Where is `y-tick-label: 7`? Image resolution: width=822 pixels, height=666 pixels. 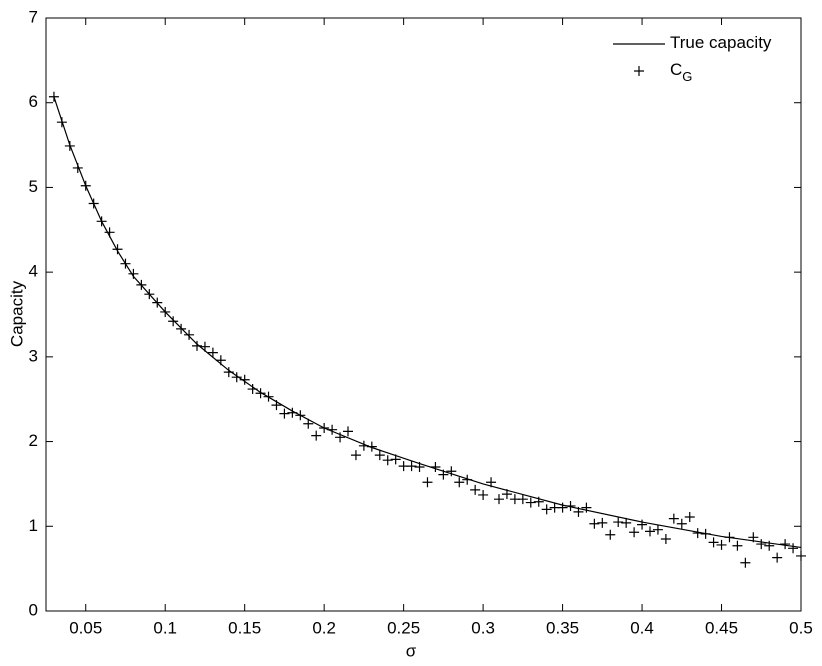
y-tick-label: 7 is located at coordinates (33, 16).